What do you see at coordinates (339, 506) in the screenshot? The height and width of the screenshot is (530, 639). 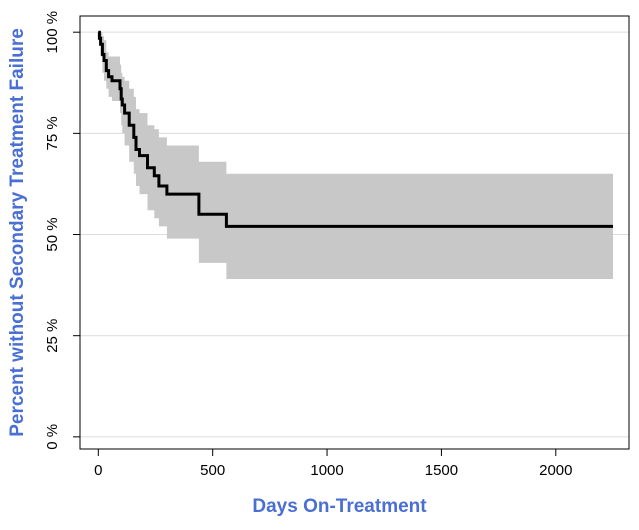 I see `x-axis-title: Days On-Treatment` at bounding box center [339, 506].